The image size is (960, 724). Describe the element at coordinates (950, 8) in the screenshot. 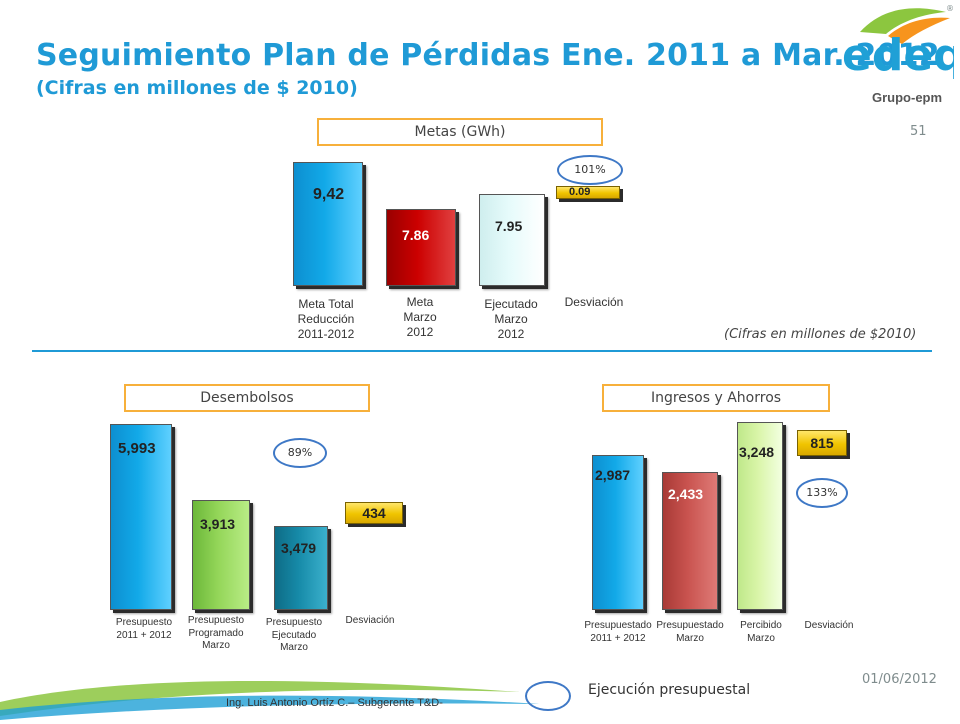

I see `registered-mark: ®` at that location.